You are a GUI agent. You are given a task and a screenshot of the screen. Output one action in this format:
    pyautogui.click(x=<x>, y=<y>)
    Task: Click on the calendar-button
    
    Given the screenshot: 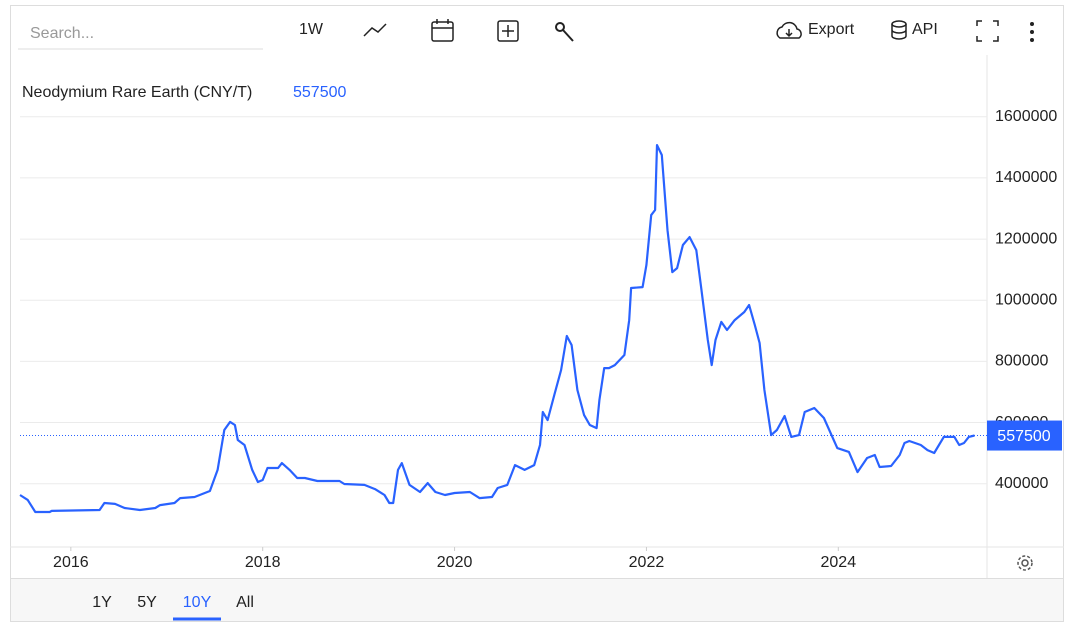 What is the action you would take?
    pyautogui.click(x=442, y=30)
    